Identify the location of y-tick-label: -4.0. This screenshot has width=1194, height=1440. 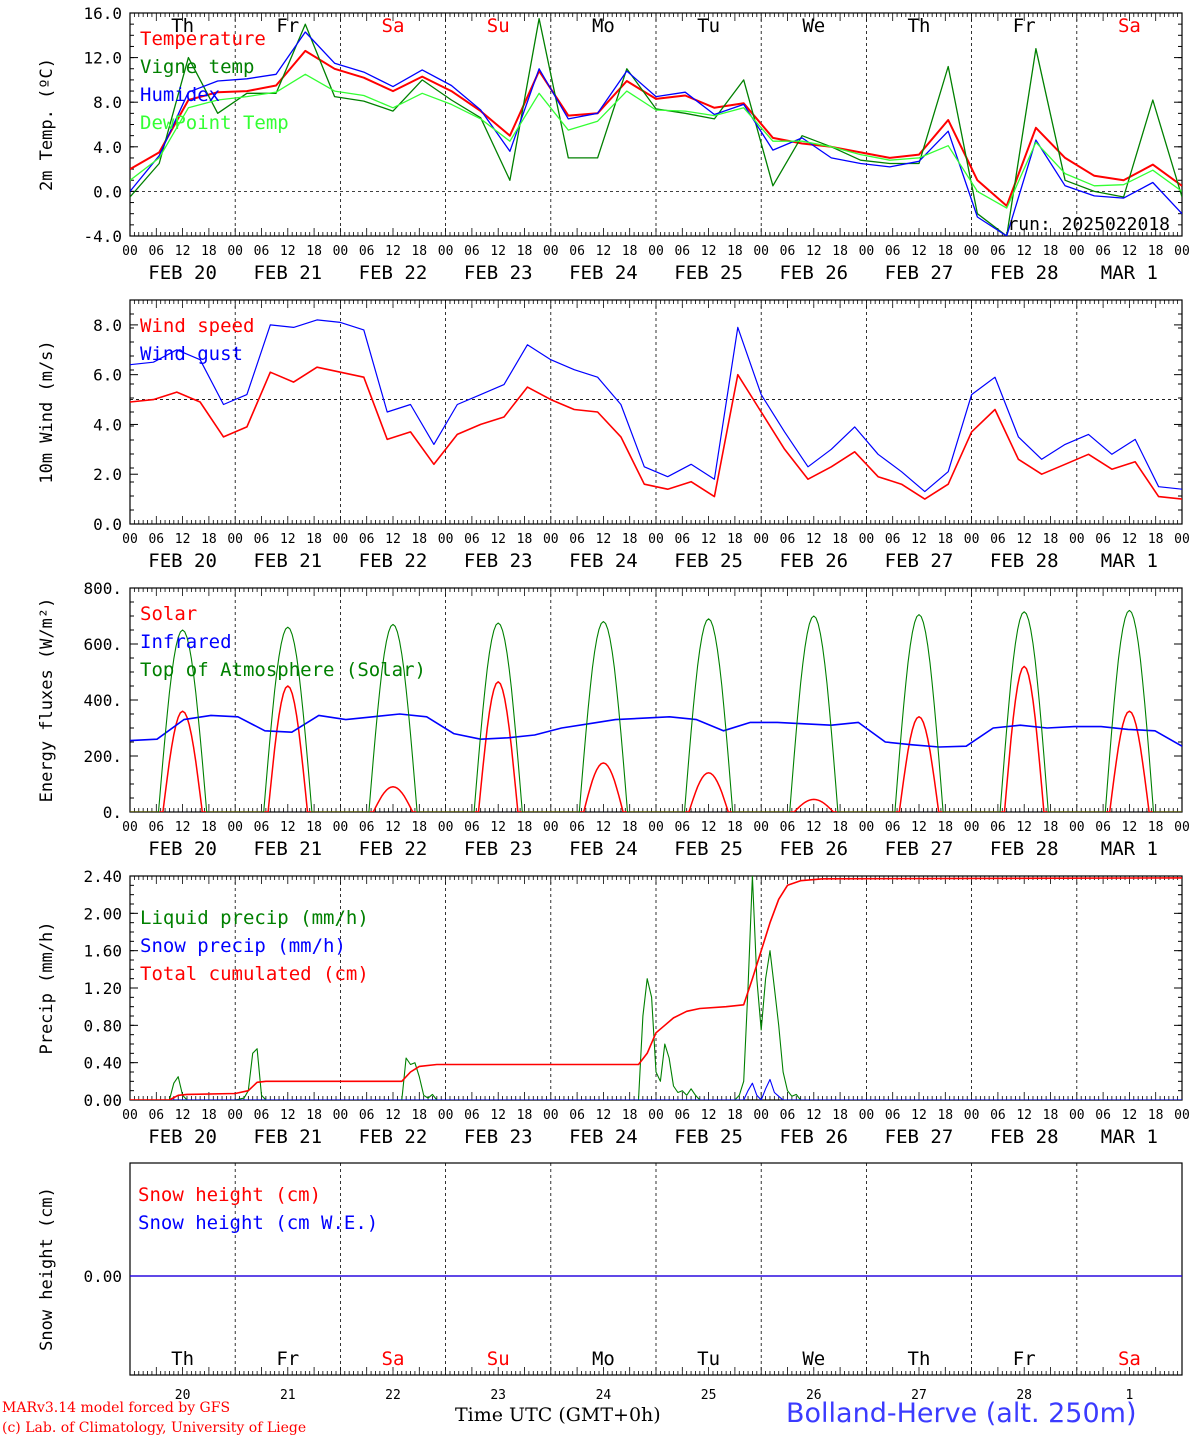
(102, 236).